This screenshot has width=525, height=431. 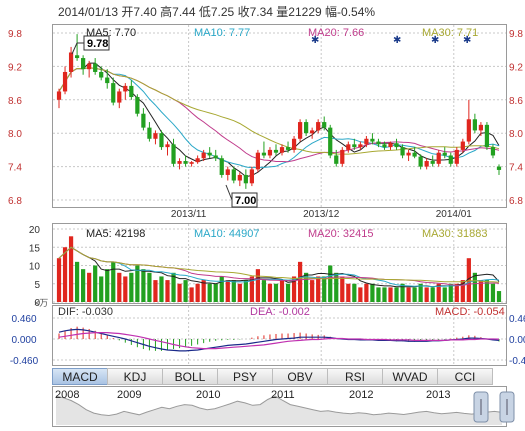 What do you see at coordinates (517, 361) in the screenshot?
I see `macd-tick-right: -0.460` at bounding box center [517, 361].